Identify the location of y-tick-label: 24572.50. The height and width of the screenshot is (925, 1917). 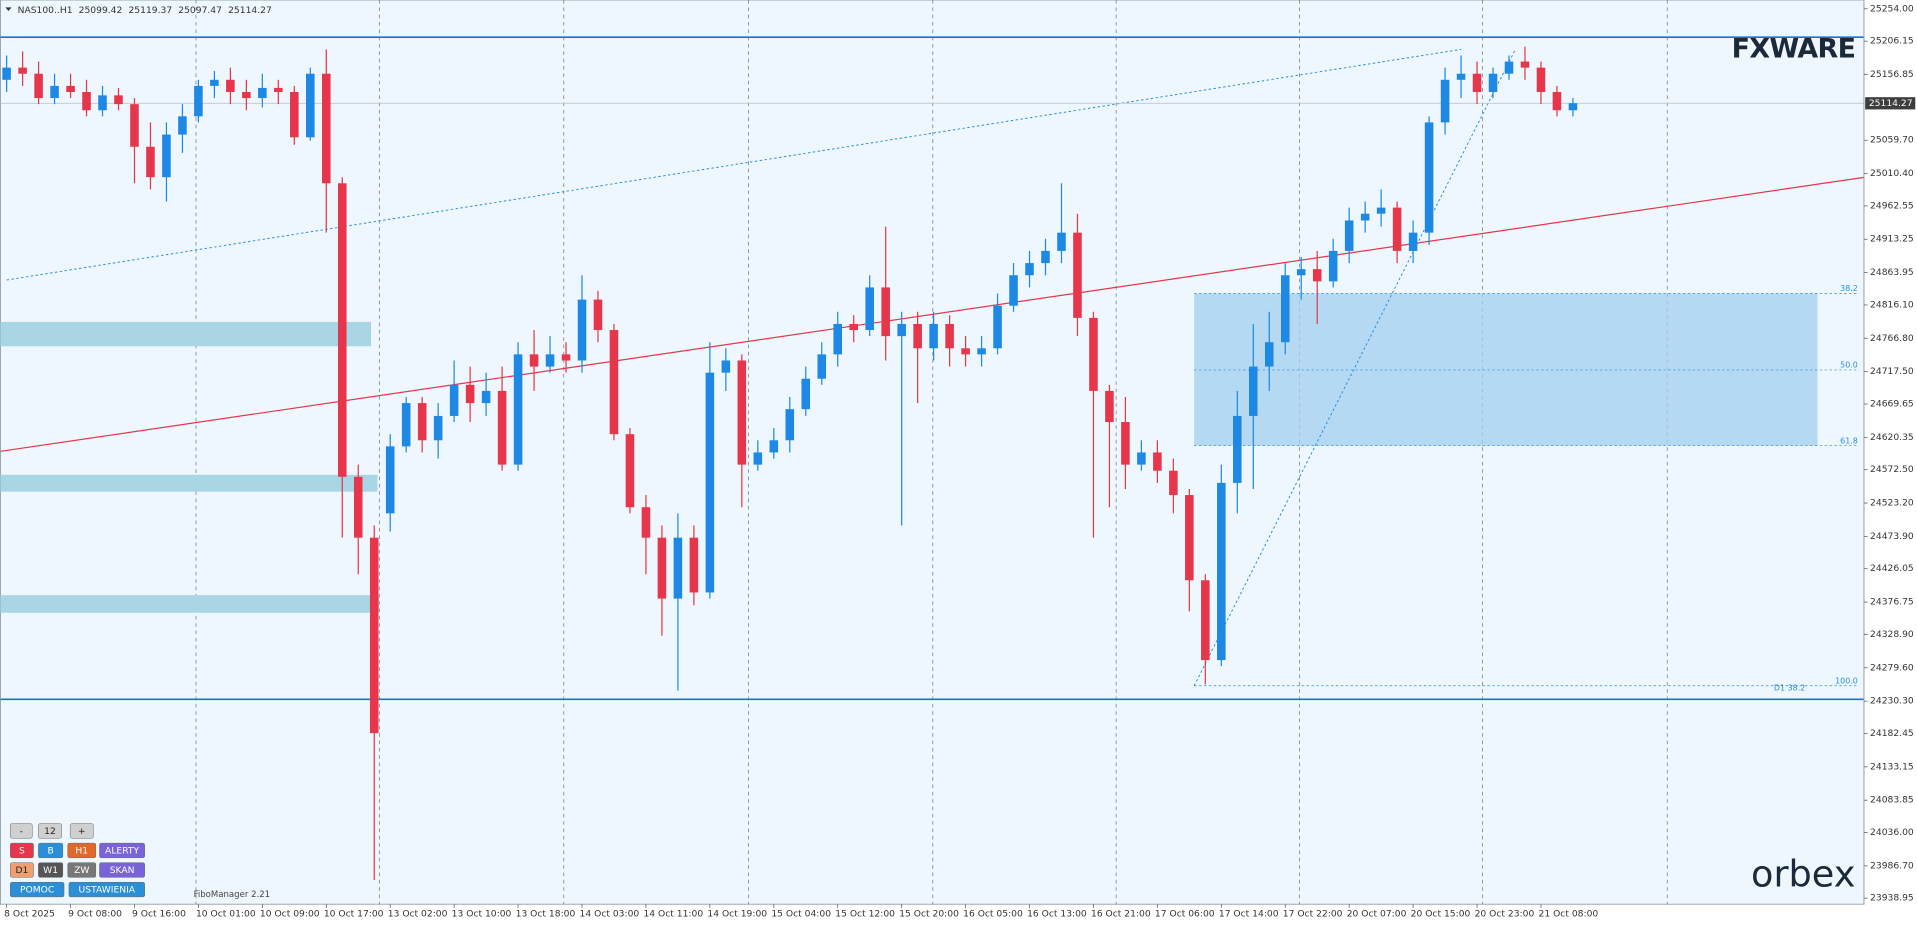
(1892, 469).